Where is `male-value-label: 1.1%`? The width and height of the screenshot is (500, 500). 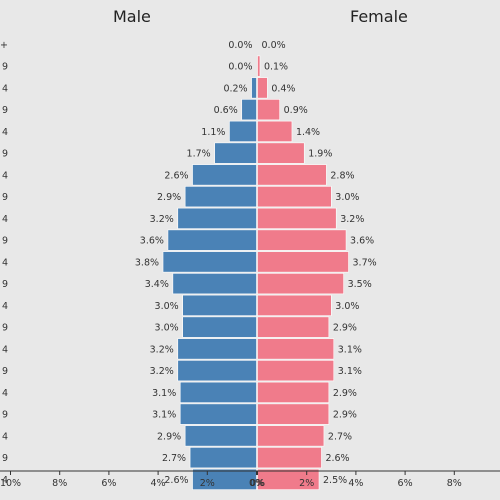 male-value-label: 1.1% is located at coordinates (213, 132).